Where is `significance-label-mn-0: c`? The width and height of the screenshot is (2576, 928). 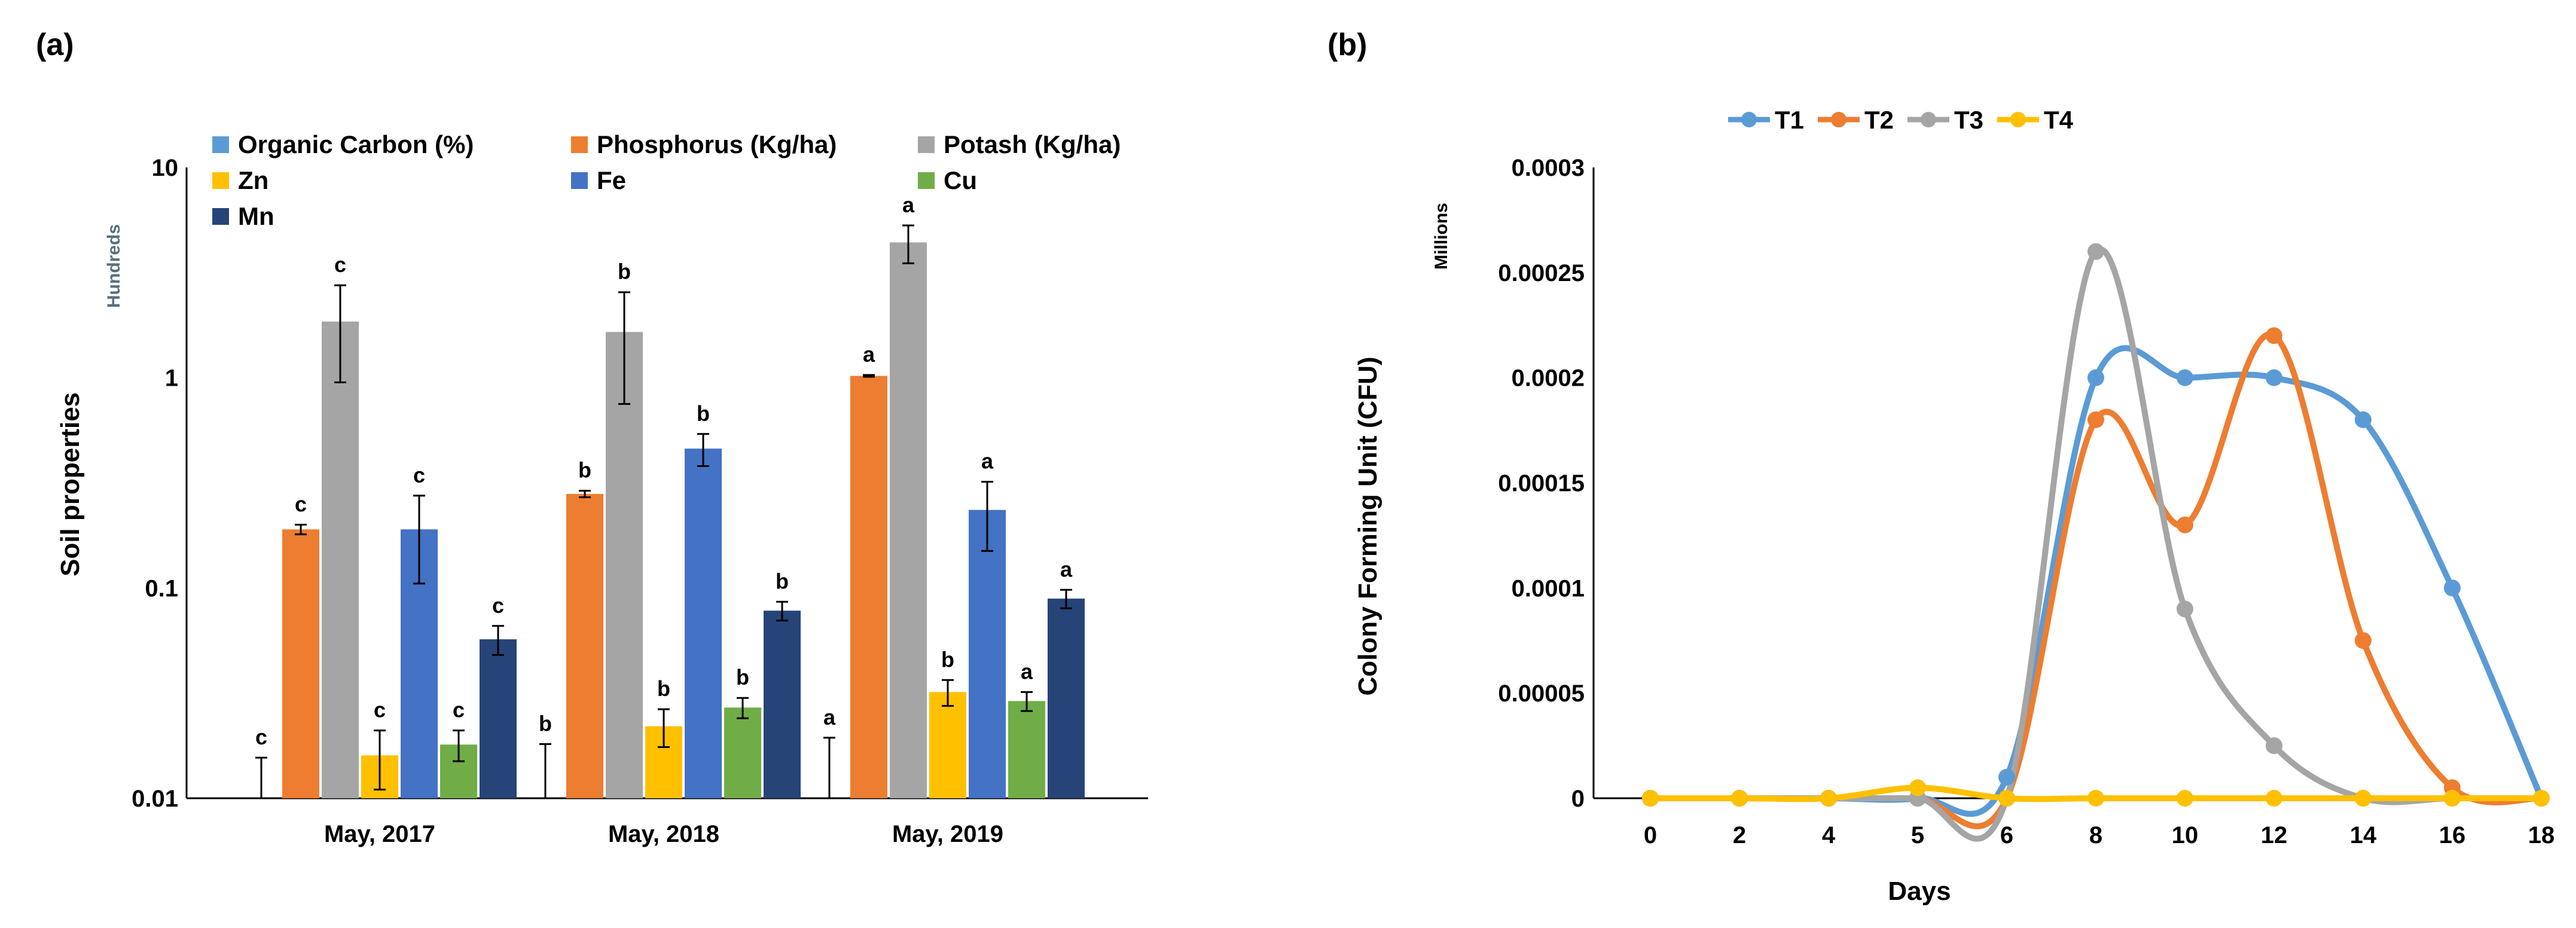 significance-label-mn-0: c is located at coordinates (498, 605).